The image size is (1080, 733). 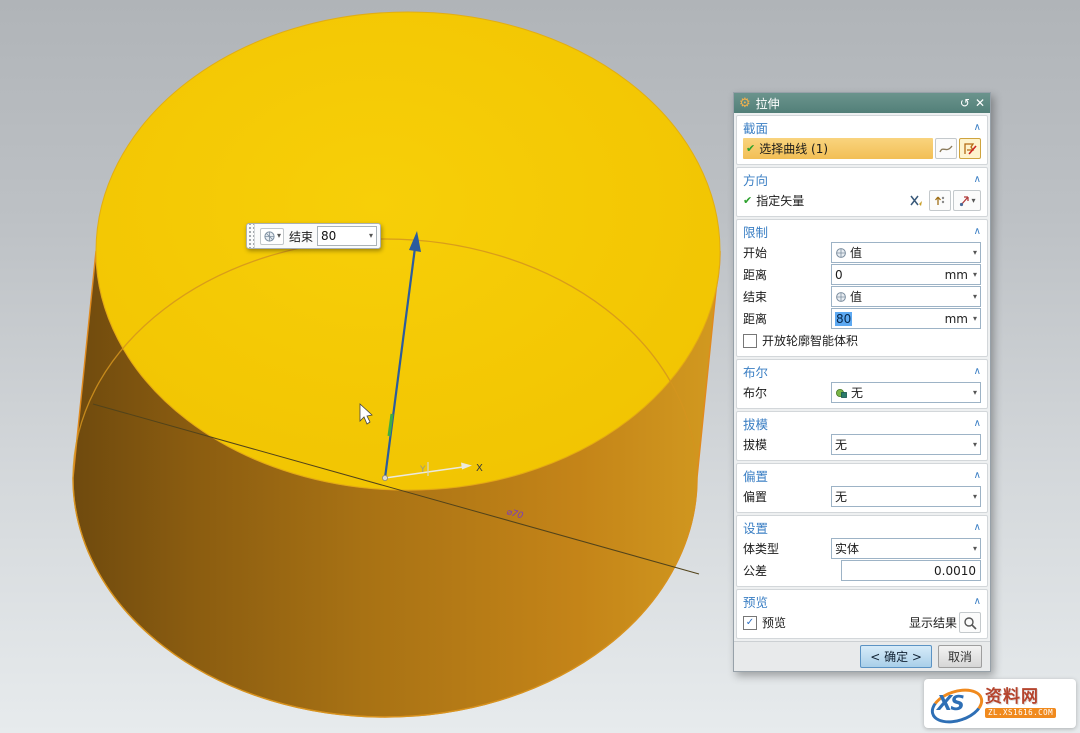 What do you see at coordinates (748, 200) in the screenshot?
I see `check-icon: ✔` at bounding box center [748, 200].